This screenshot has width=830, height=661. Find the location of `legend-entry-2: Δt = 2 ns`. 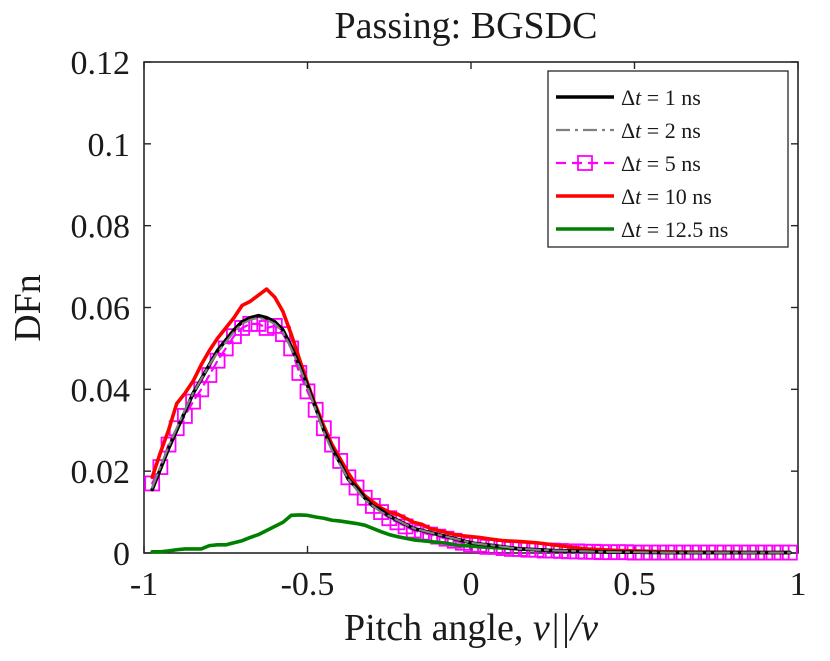

legend-entry-2: Δt = 2 ns is located at coordinates (628, 130).